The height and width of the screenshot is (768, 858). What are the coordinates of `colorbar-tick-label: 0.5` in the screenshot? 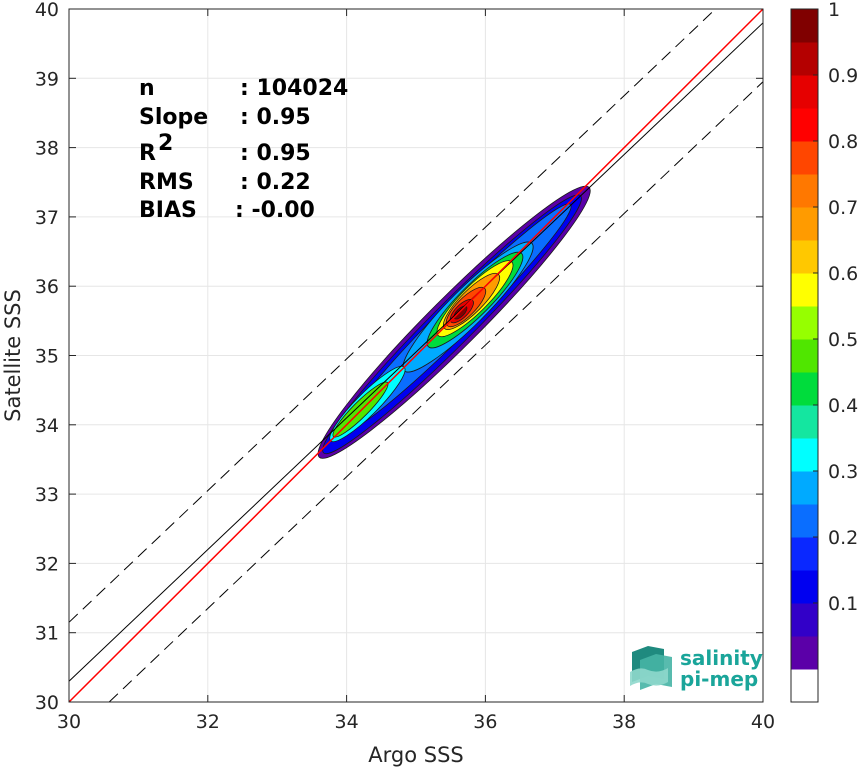 It's located at (843, 340).